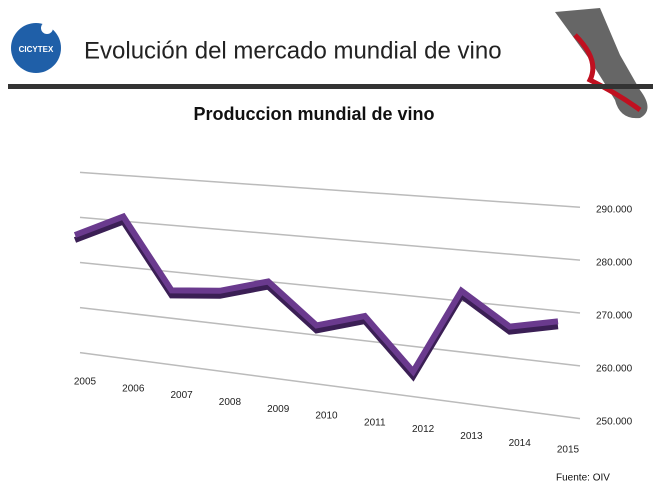  Describe the element at coordinates (568, 450) in the screenshot. I see `x-tick-label: 2015` at that location.